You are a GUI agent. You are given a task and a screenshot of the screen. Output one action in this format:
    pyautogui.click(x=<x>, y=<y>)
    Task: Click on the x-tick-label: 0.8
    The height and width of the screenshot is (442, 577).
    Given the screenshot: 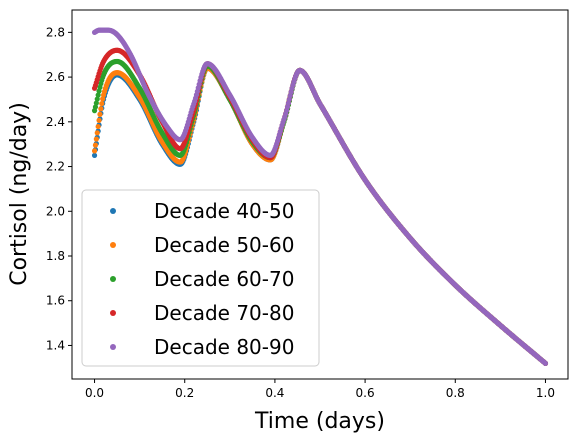 What is the action you would take?
    pyautogui.click(x=455, y=393)
    